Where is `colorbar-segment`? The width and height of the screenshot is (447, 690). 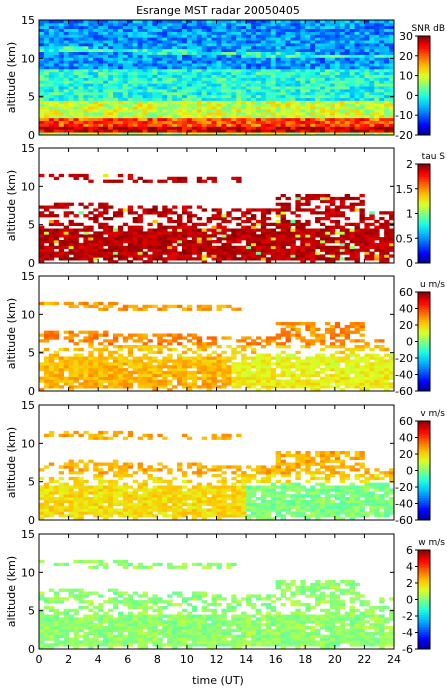
colorbar-segment is located at coordinates (424, 165).